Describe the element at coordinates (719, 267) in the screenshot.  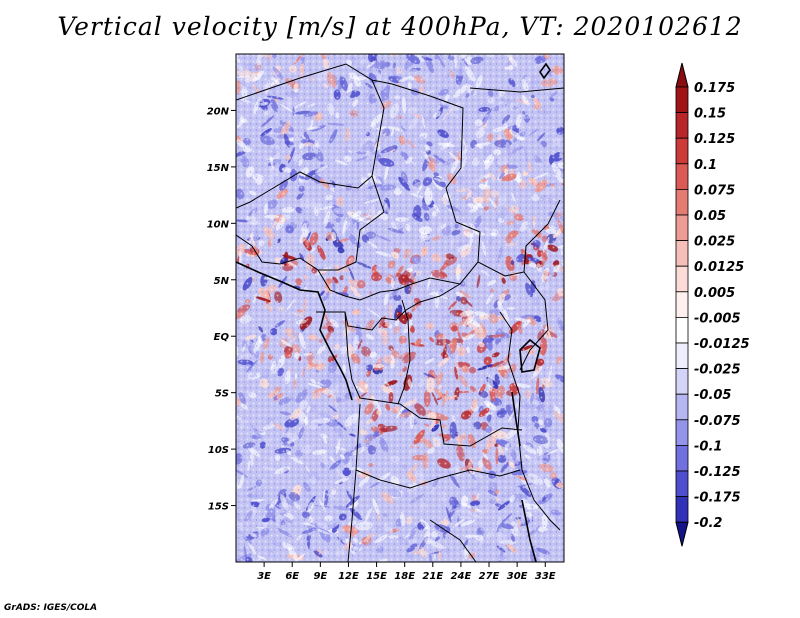
I see `colorbar-label: 0.0125` at that location.